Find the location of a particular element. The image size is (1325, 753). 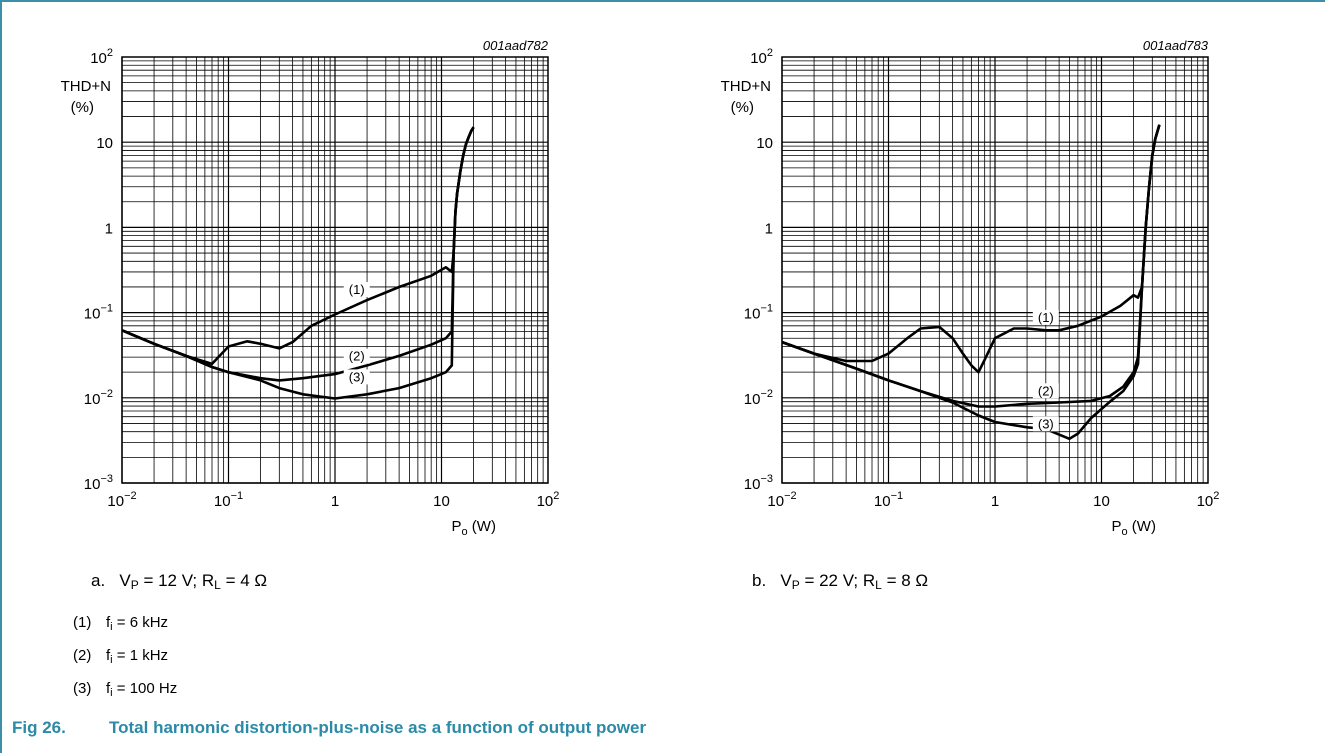

figure-label: Fig 26. is located at coordinates (39, 727).